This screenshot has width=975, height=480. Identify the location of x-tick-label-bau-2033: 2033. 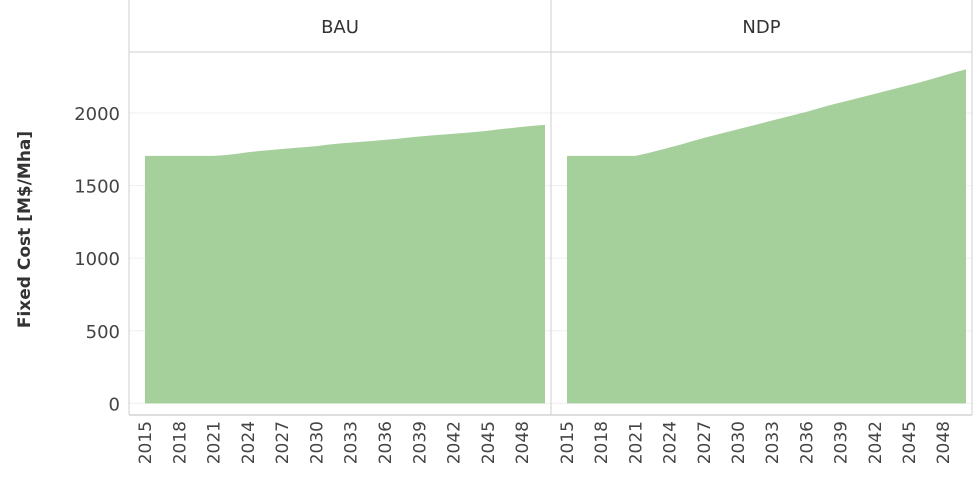
(352, 442).